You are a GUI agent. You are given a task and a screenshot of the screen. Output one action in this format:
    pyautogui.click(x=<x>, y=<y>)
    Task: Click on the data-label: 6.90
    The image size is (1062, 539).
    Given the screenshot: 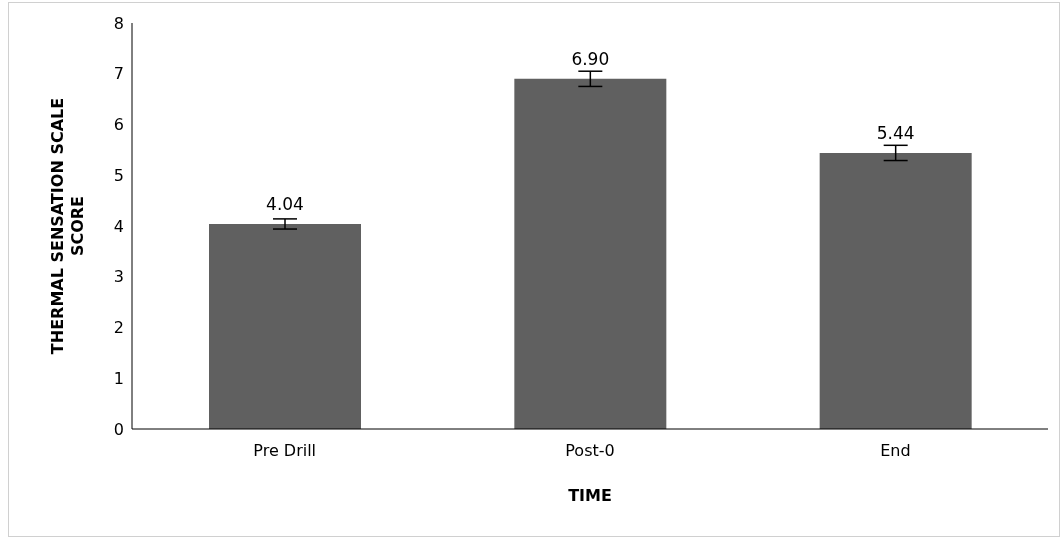 What is the action you would take?
    pyautogui.click(x=590, y=58)
    